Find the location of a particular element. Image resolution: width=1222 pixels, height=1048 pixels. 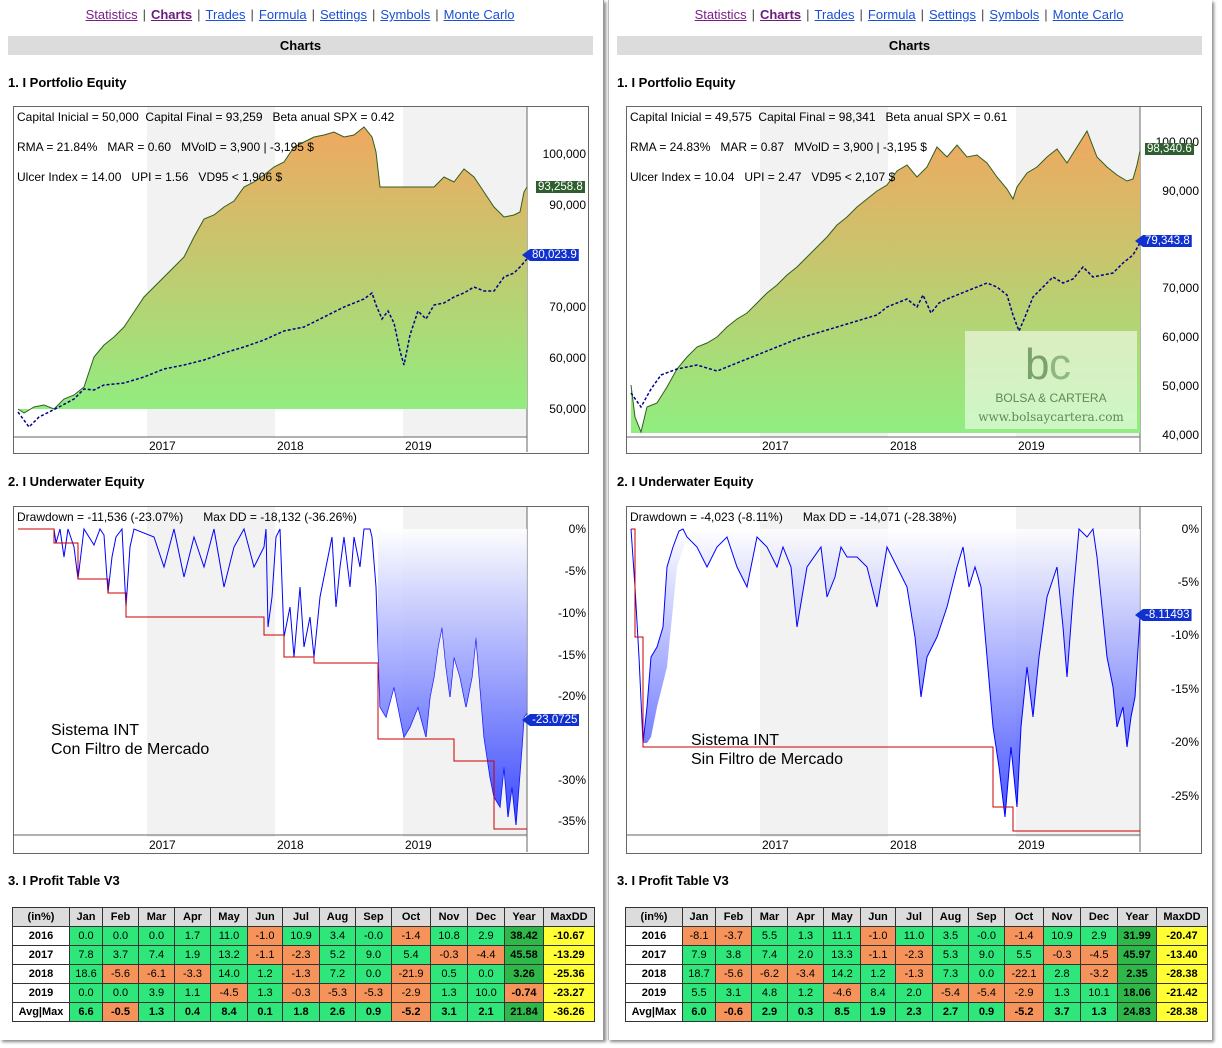

table-cell: 5.2 is located at coordinates (337, 955).